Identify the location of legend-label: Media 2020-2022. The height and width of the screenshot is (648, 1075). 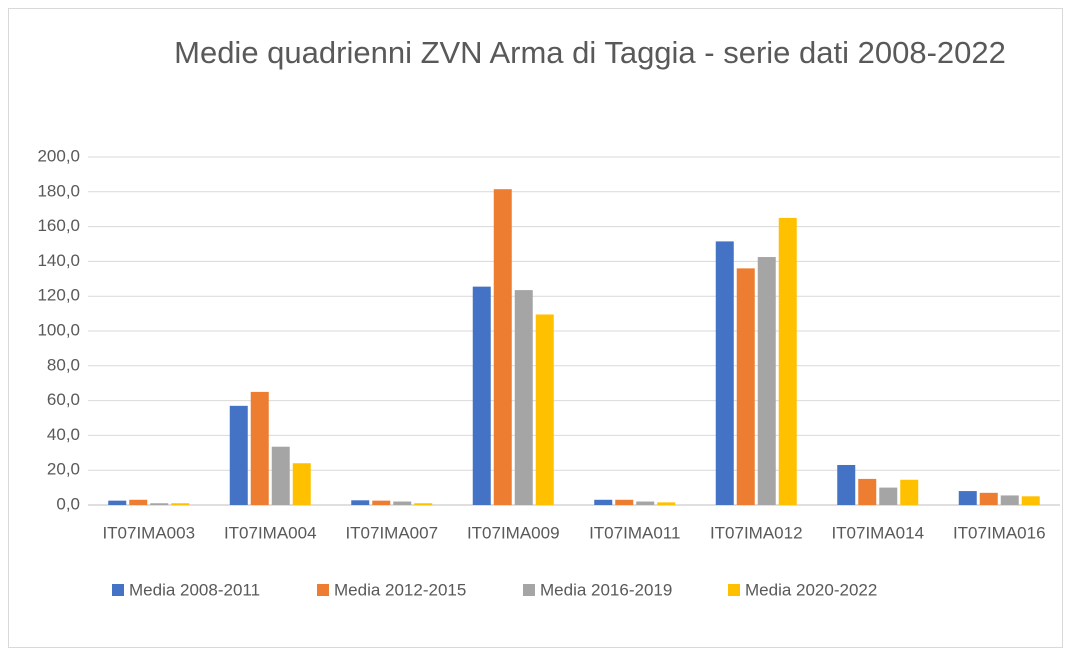
(811, 589).